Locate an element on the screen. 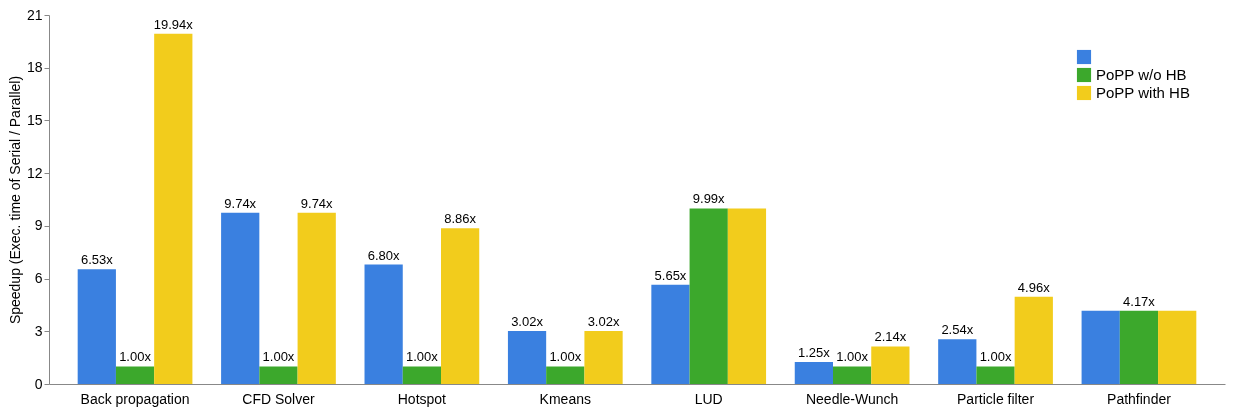 This screenshot has height=414, width=1233. data-label: 1.25x is located at coordinates (814, 353).